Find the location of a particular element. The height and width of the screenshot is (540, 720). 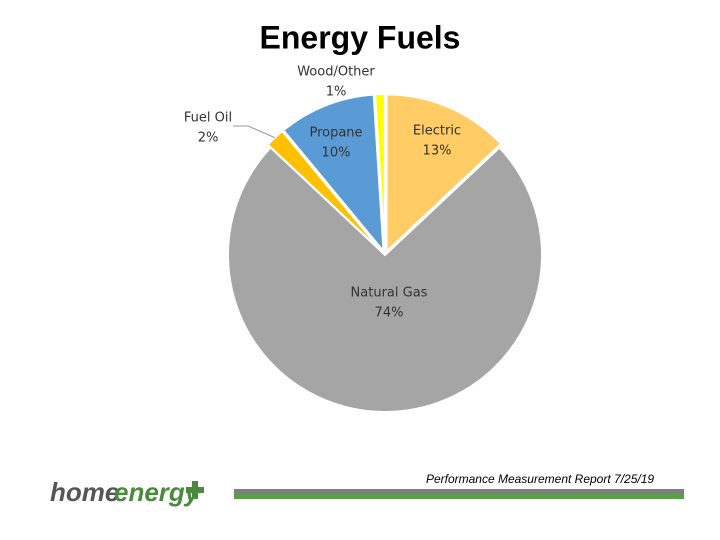

divider-gray is located at coordinates (459, 491).